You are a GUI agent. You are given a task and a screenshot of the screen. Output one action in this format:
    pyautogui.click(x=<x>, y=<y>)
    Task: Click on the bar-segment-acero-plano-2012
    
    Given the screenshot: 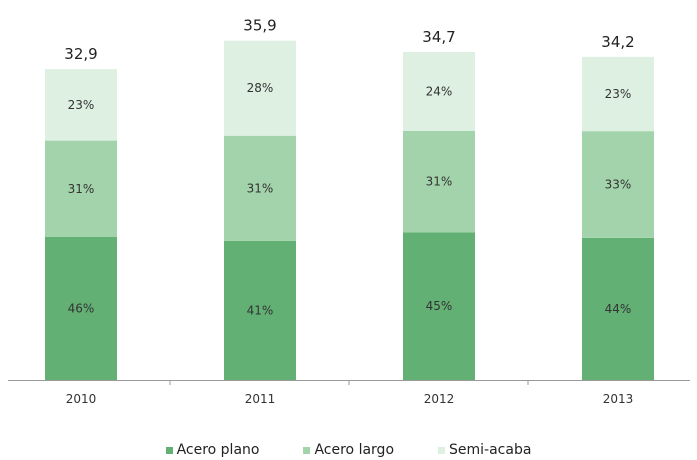 What is the action you would take?
    pyautogui.click(x=439, y=306)
    